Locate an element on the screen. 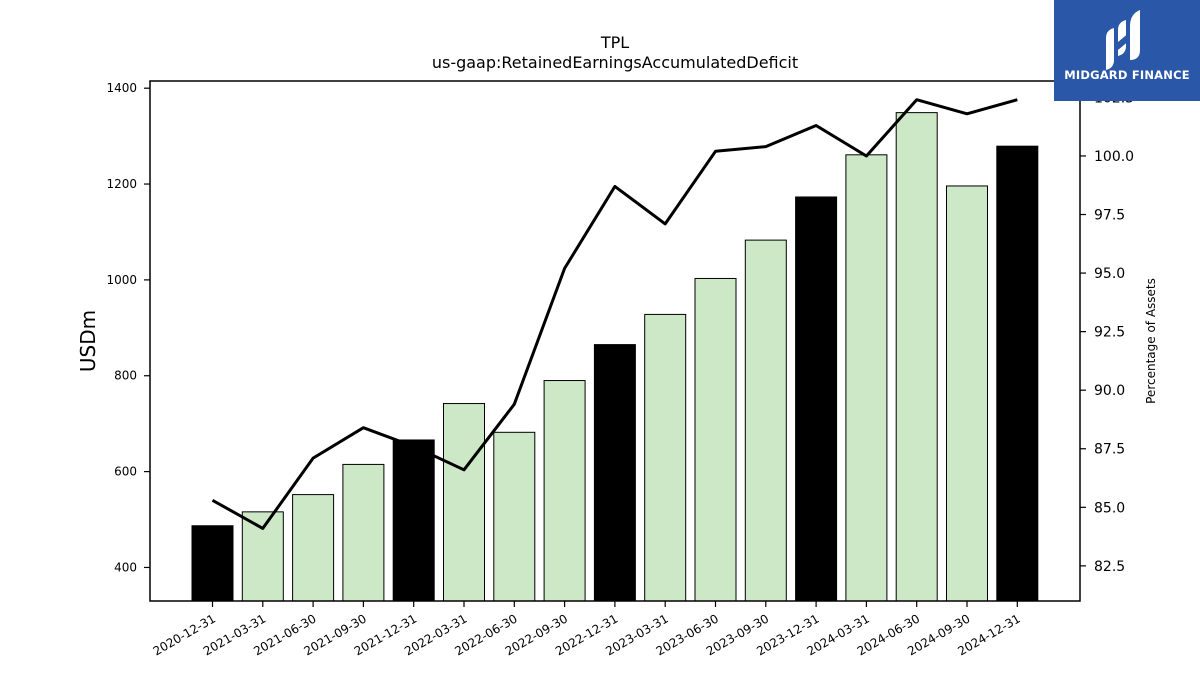 Image resolution: width=1200 pixels, height=675 pixels. y-right-tick-label: 100.0 is located at coordinates (1114, 157).